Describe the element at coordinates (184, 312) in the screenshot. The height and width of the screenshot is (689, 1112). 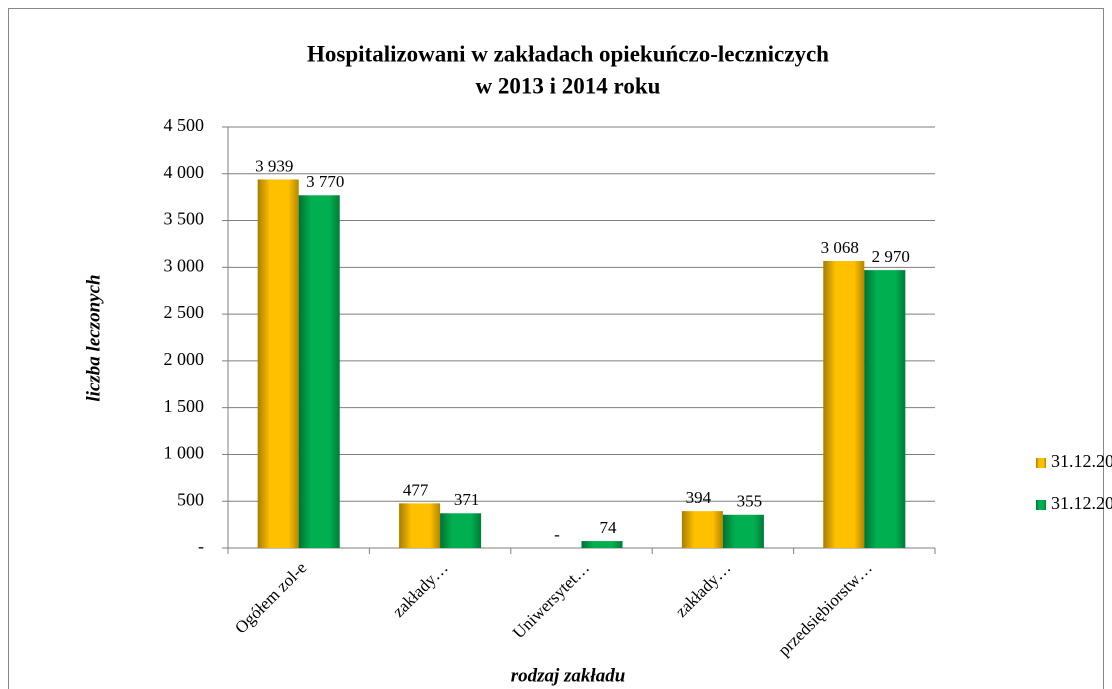
I see `y-tick-label: 2 500` at that location.